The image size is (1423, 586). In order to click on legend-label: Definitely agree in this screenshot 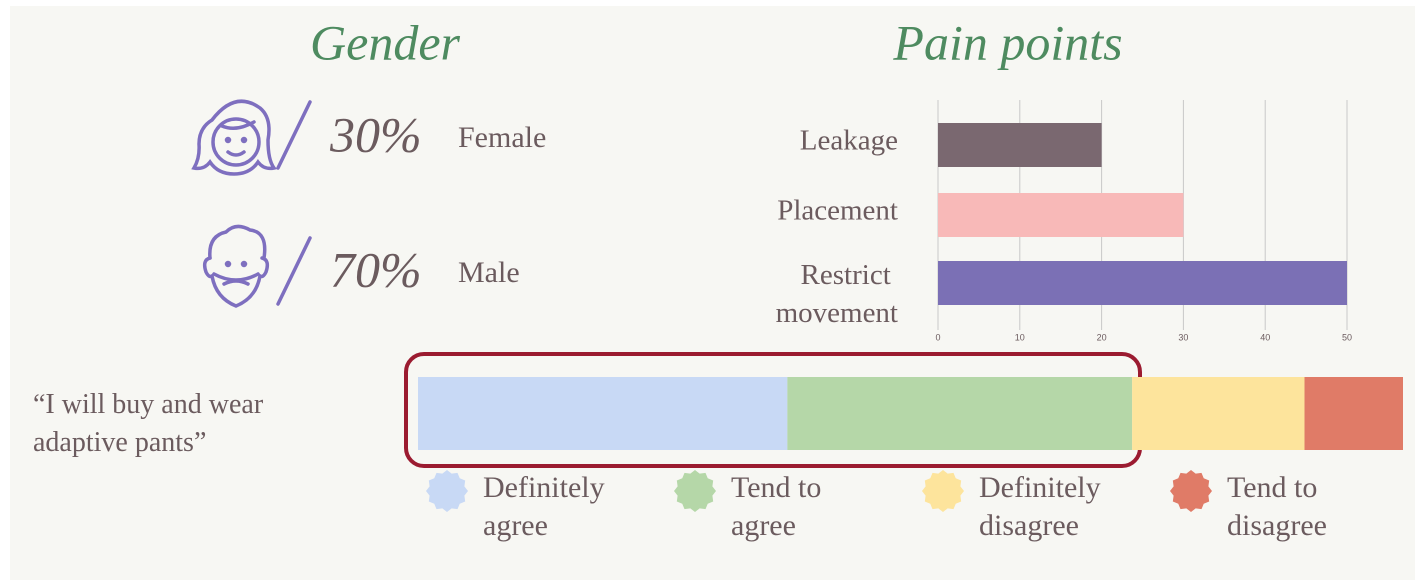, I will do `click(547, 506)`.